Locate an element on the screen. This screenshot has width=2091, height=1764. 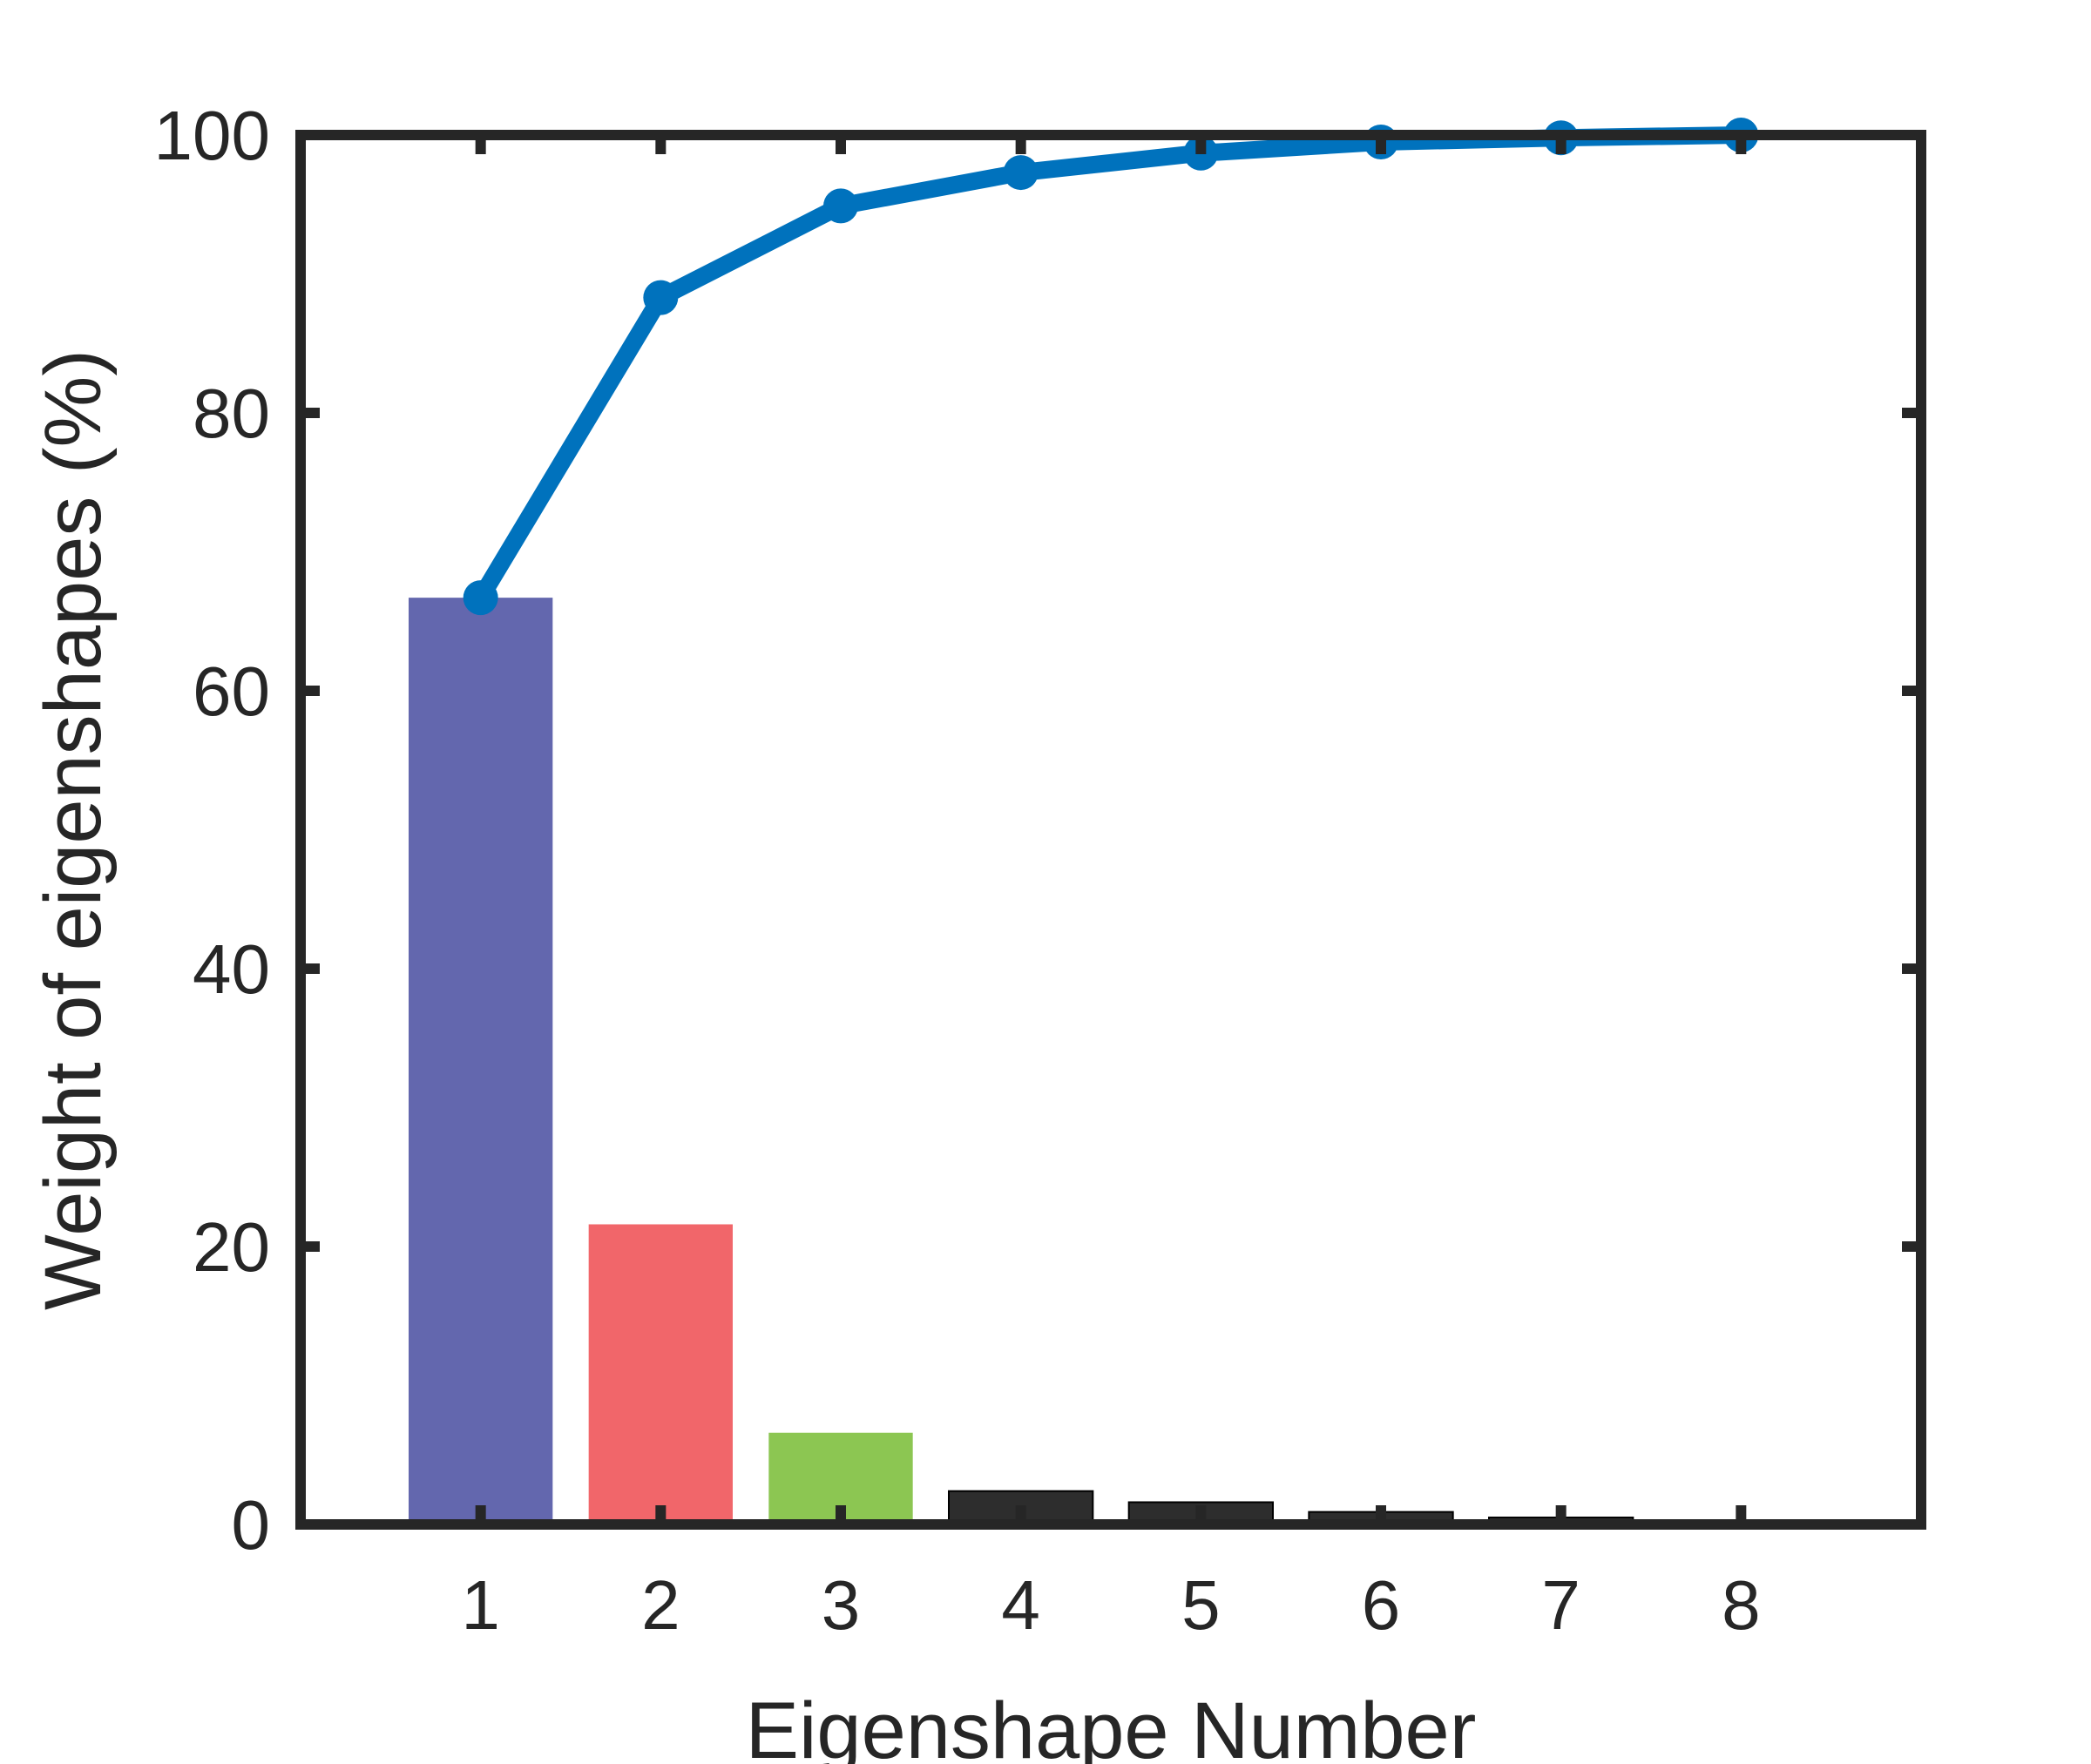
y-axis-label: Weight of eigenshapes (%) is located at coordinates (73, 830).